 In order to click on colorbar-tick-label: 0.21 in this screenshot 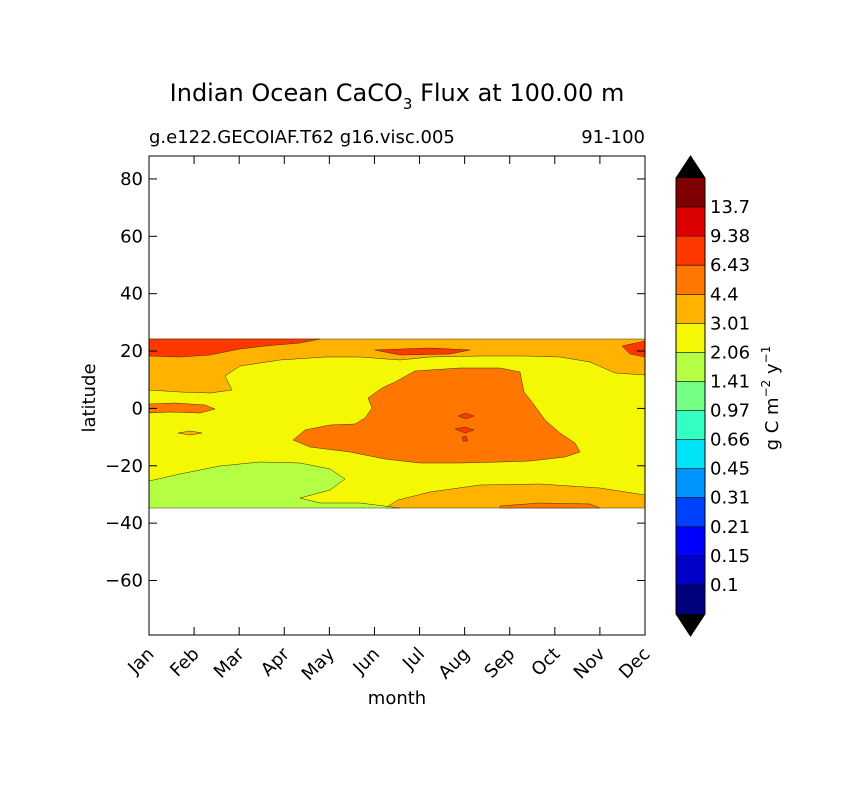, I will do `click(730, 527)`.